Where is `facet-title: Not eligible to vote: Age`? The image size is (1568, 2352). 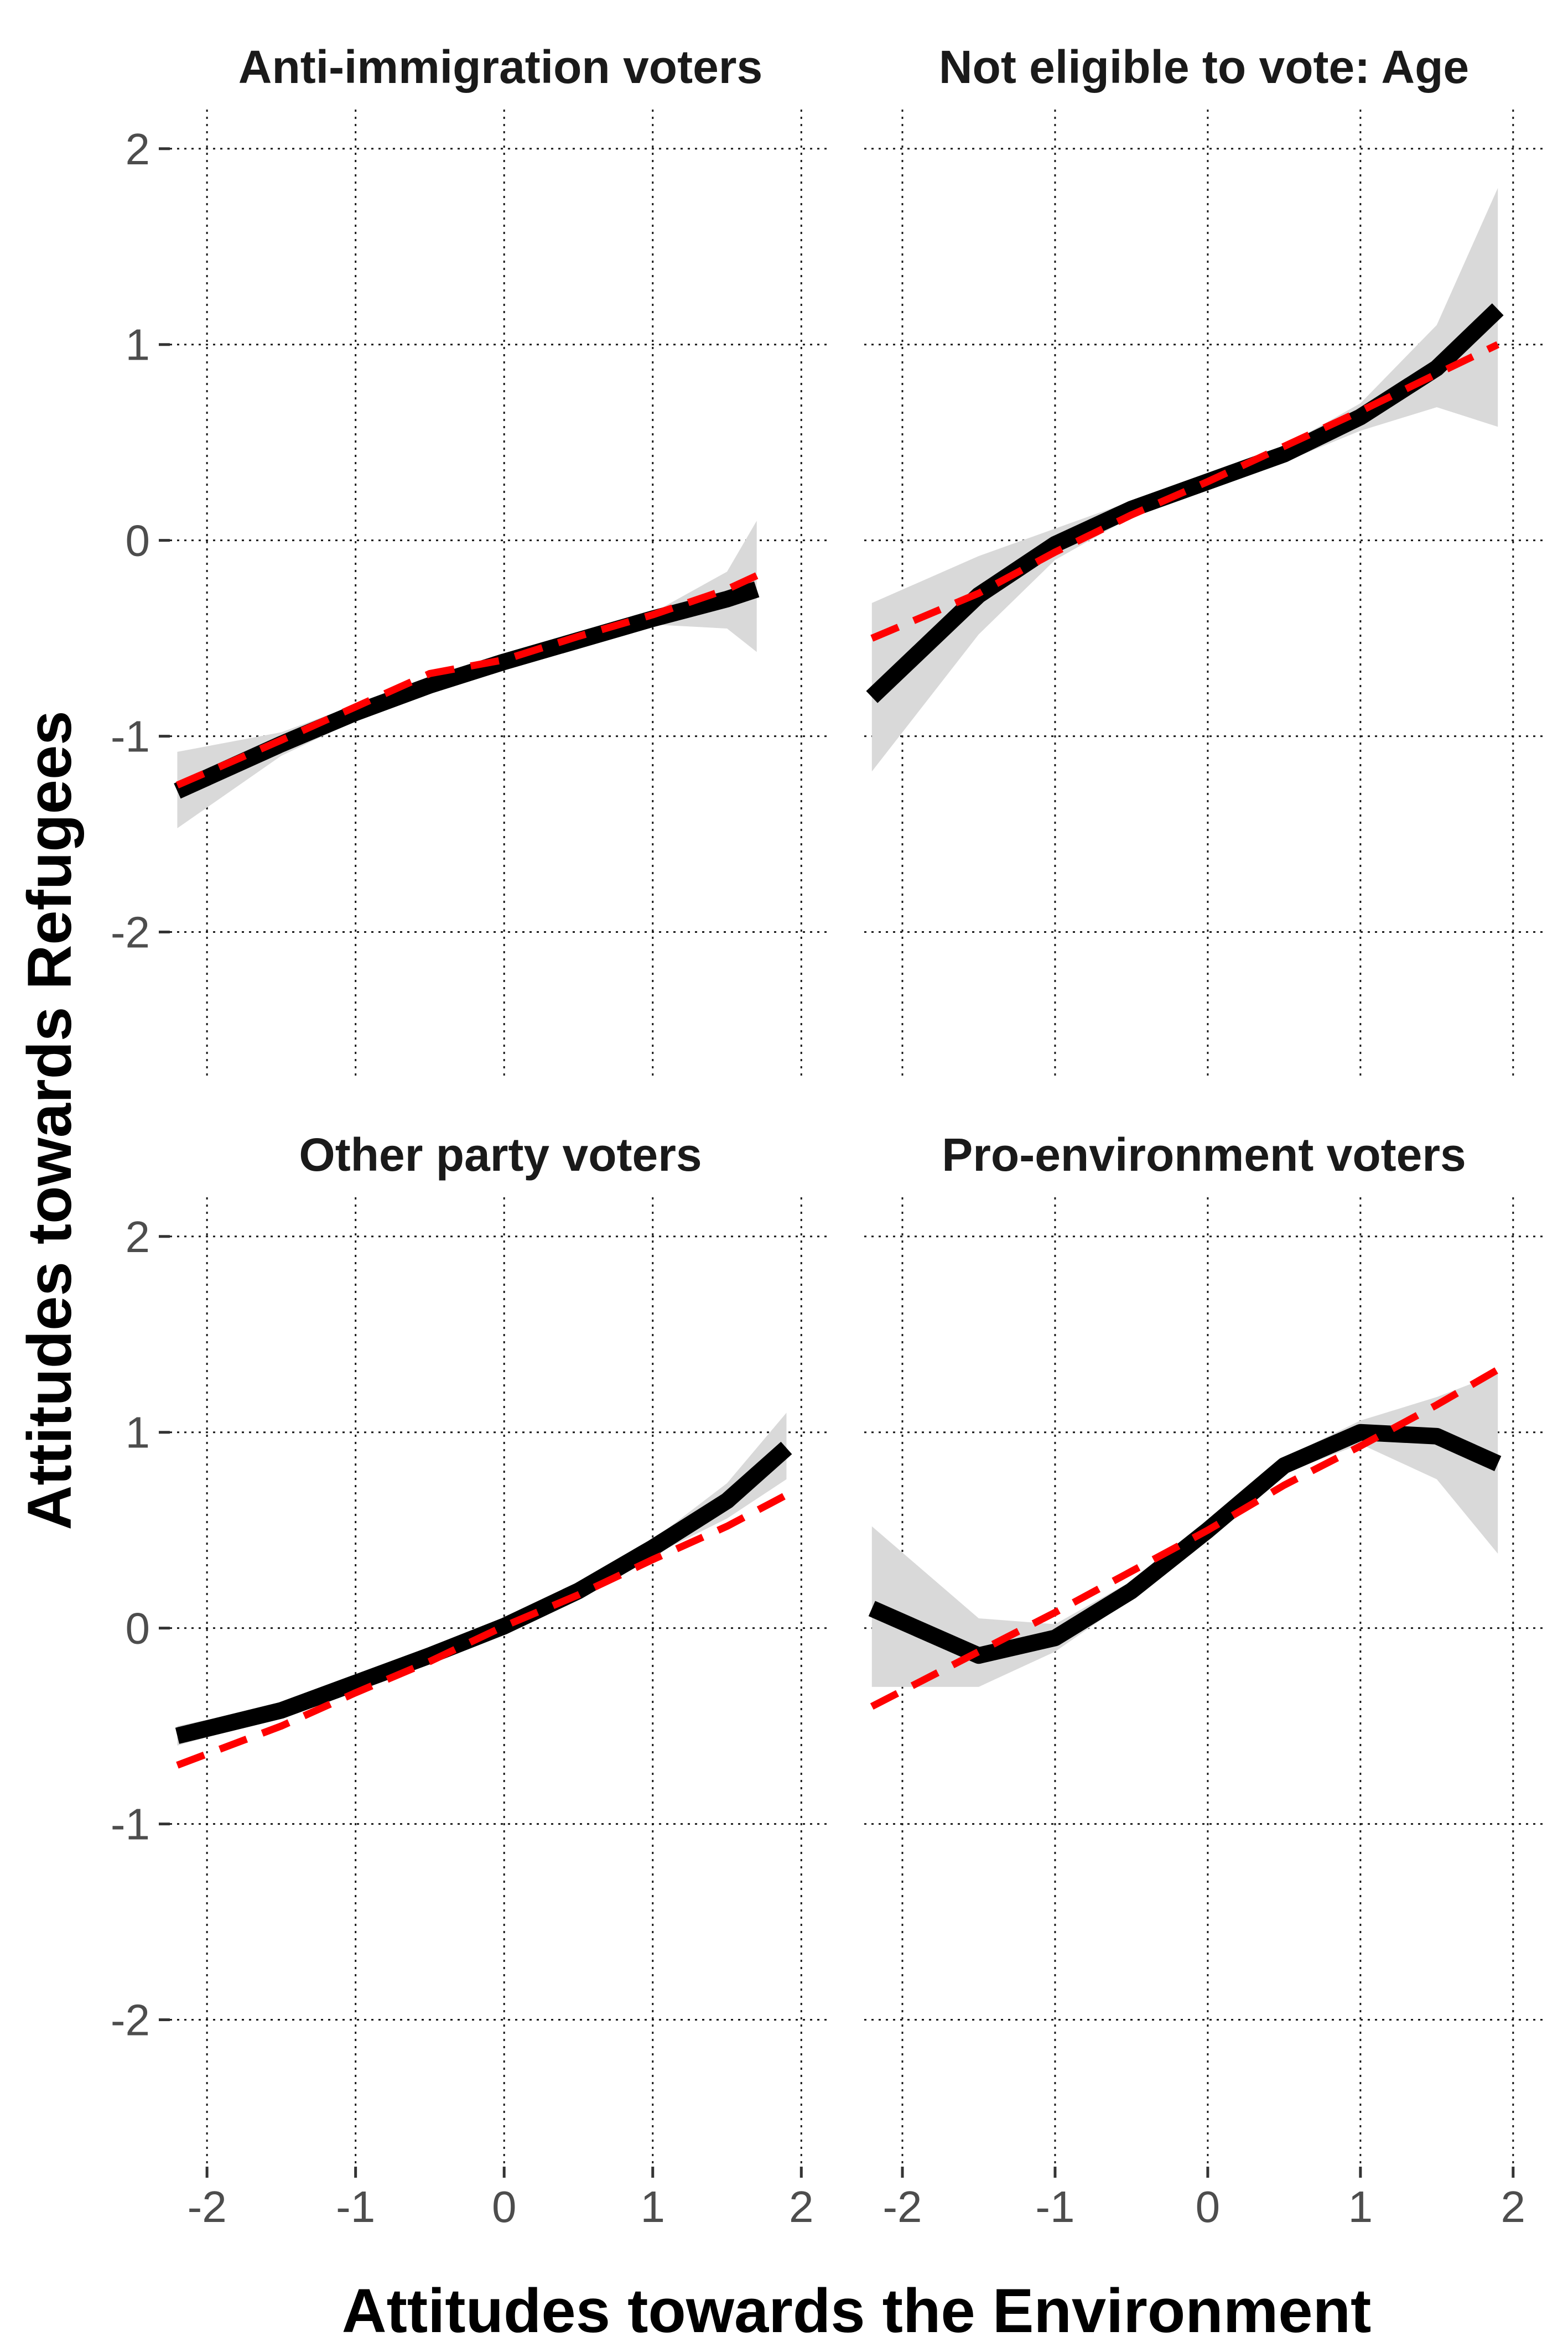
facet-title: Not eligible to vote: Age is located at coordinates (1204, 67).